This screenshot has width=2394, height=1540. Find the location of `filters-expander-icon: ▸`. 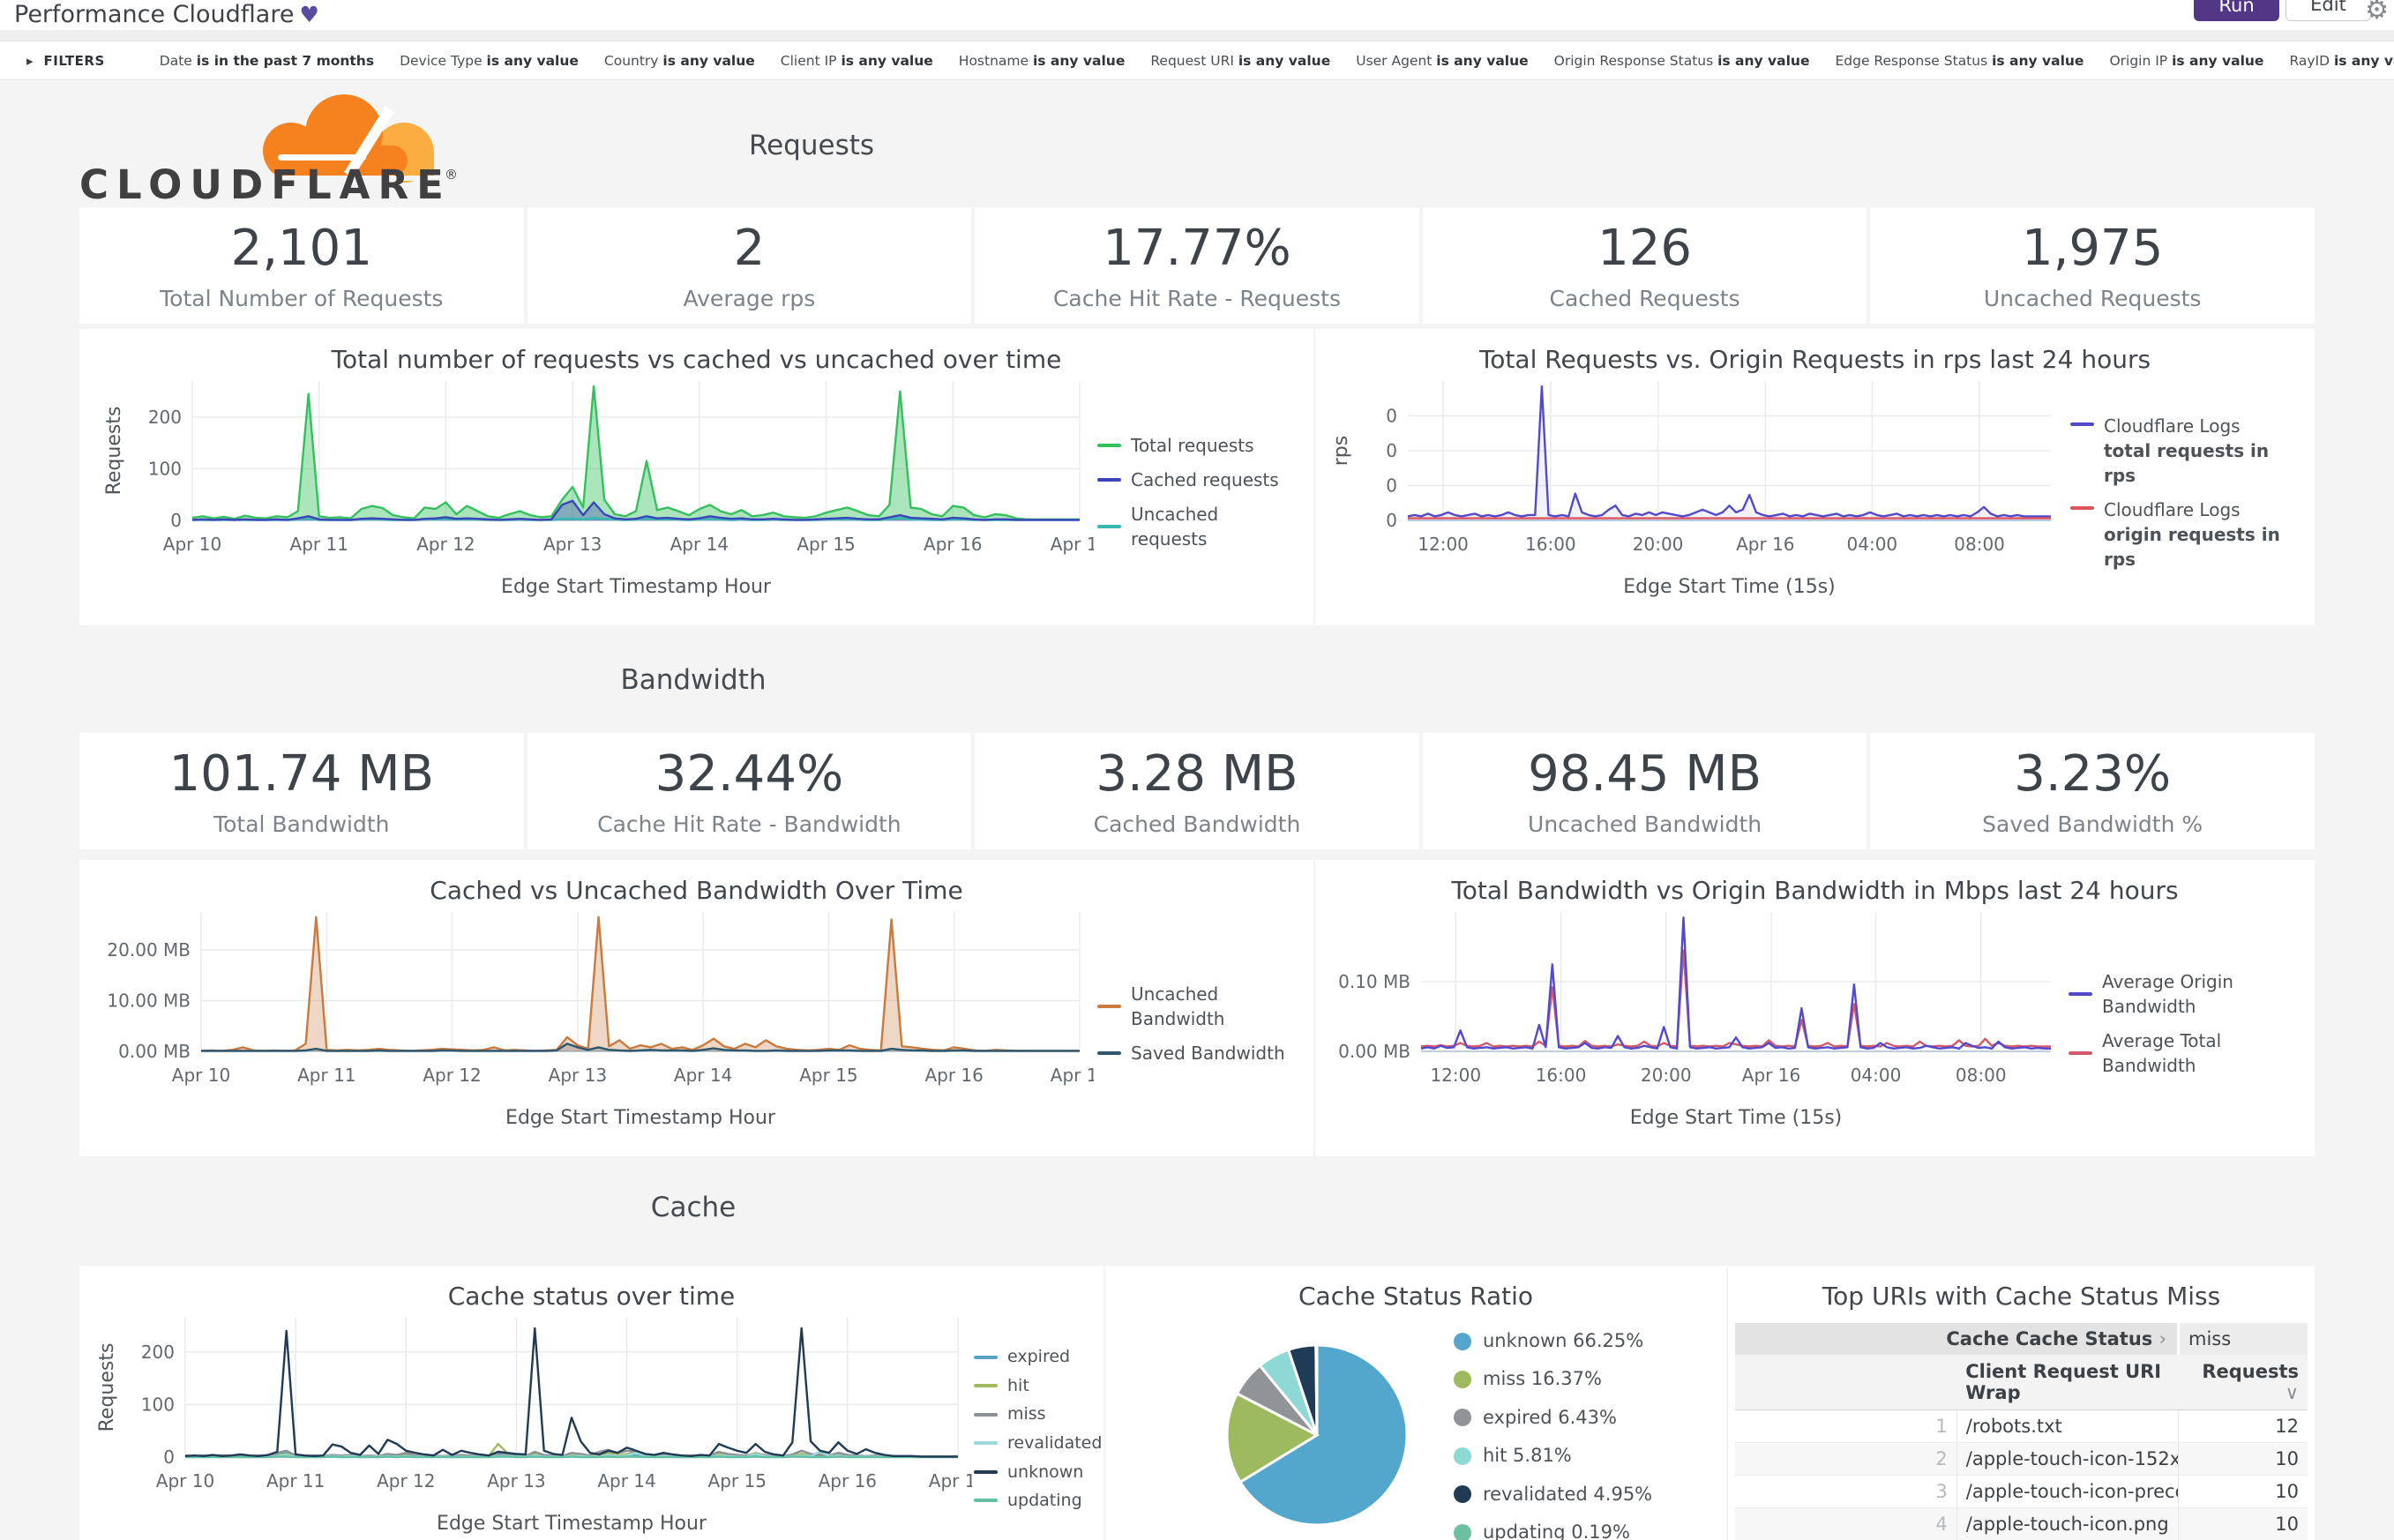

filters-expander-icon: ▸ is located at coordinates (30, 60).